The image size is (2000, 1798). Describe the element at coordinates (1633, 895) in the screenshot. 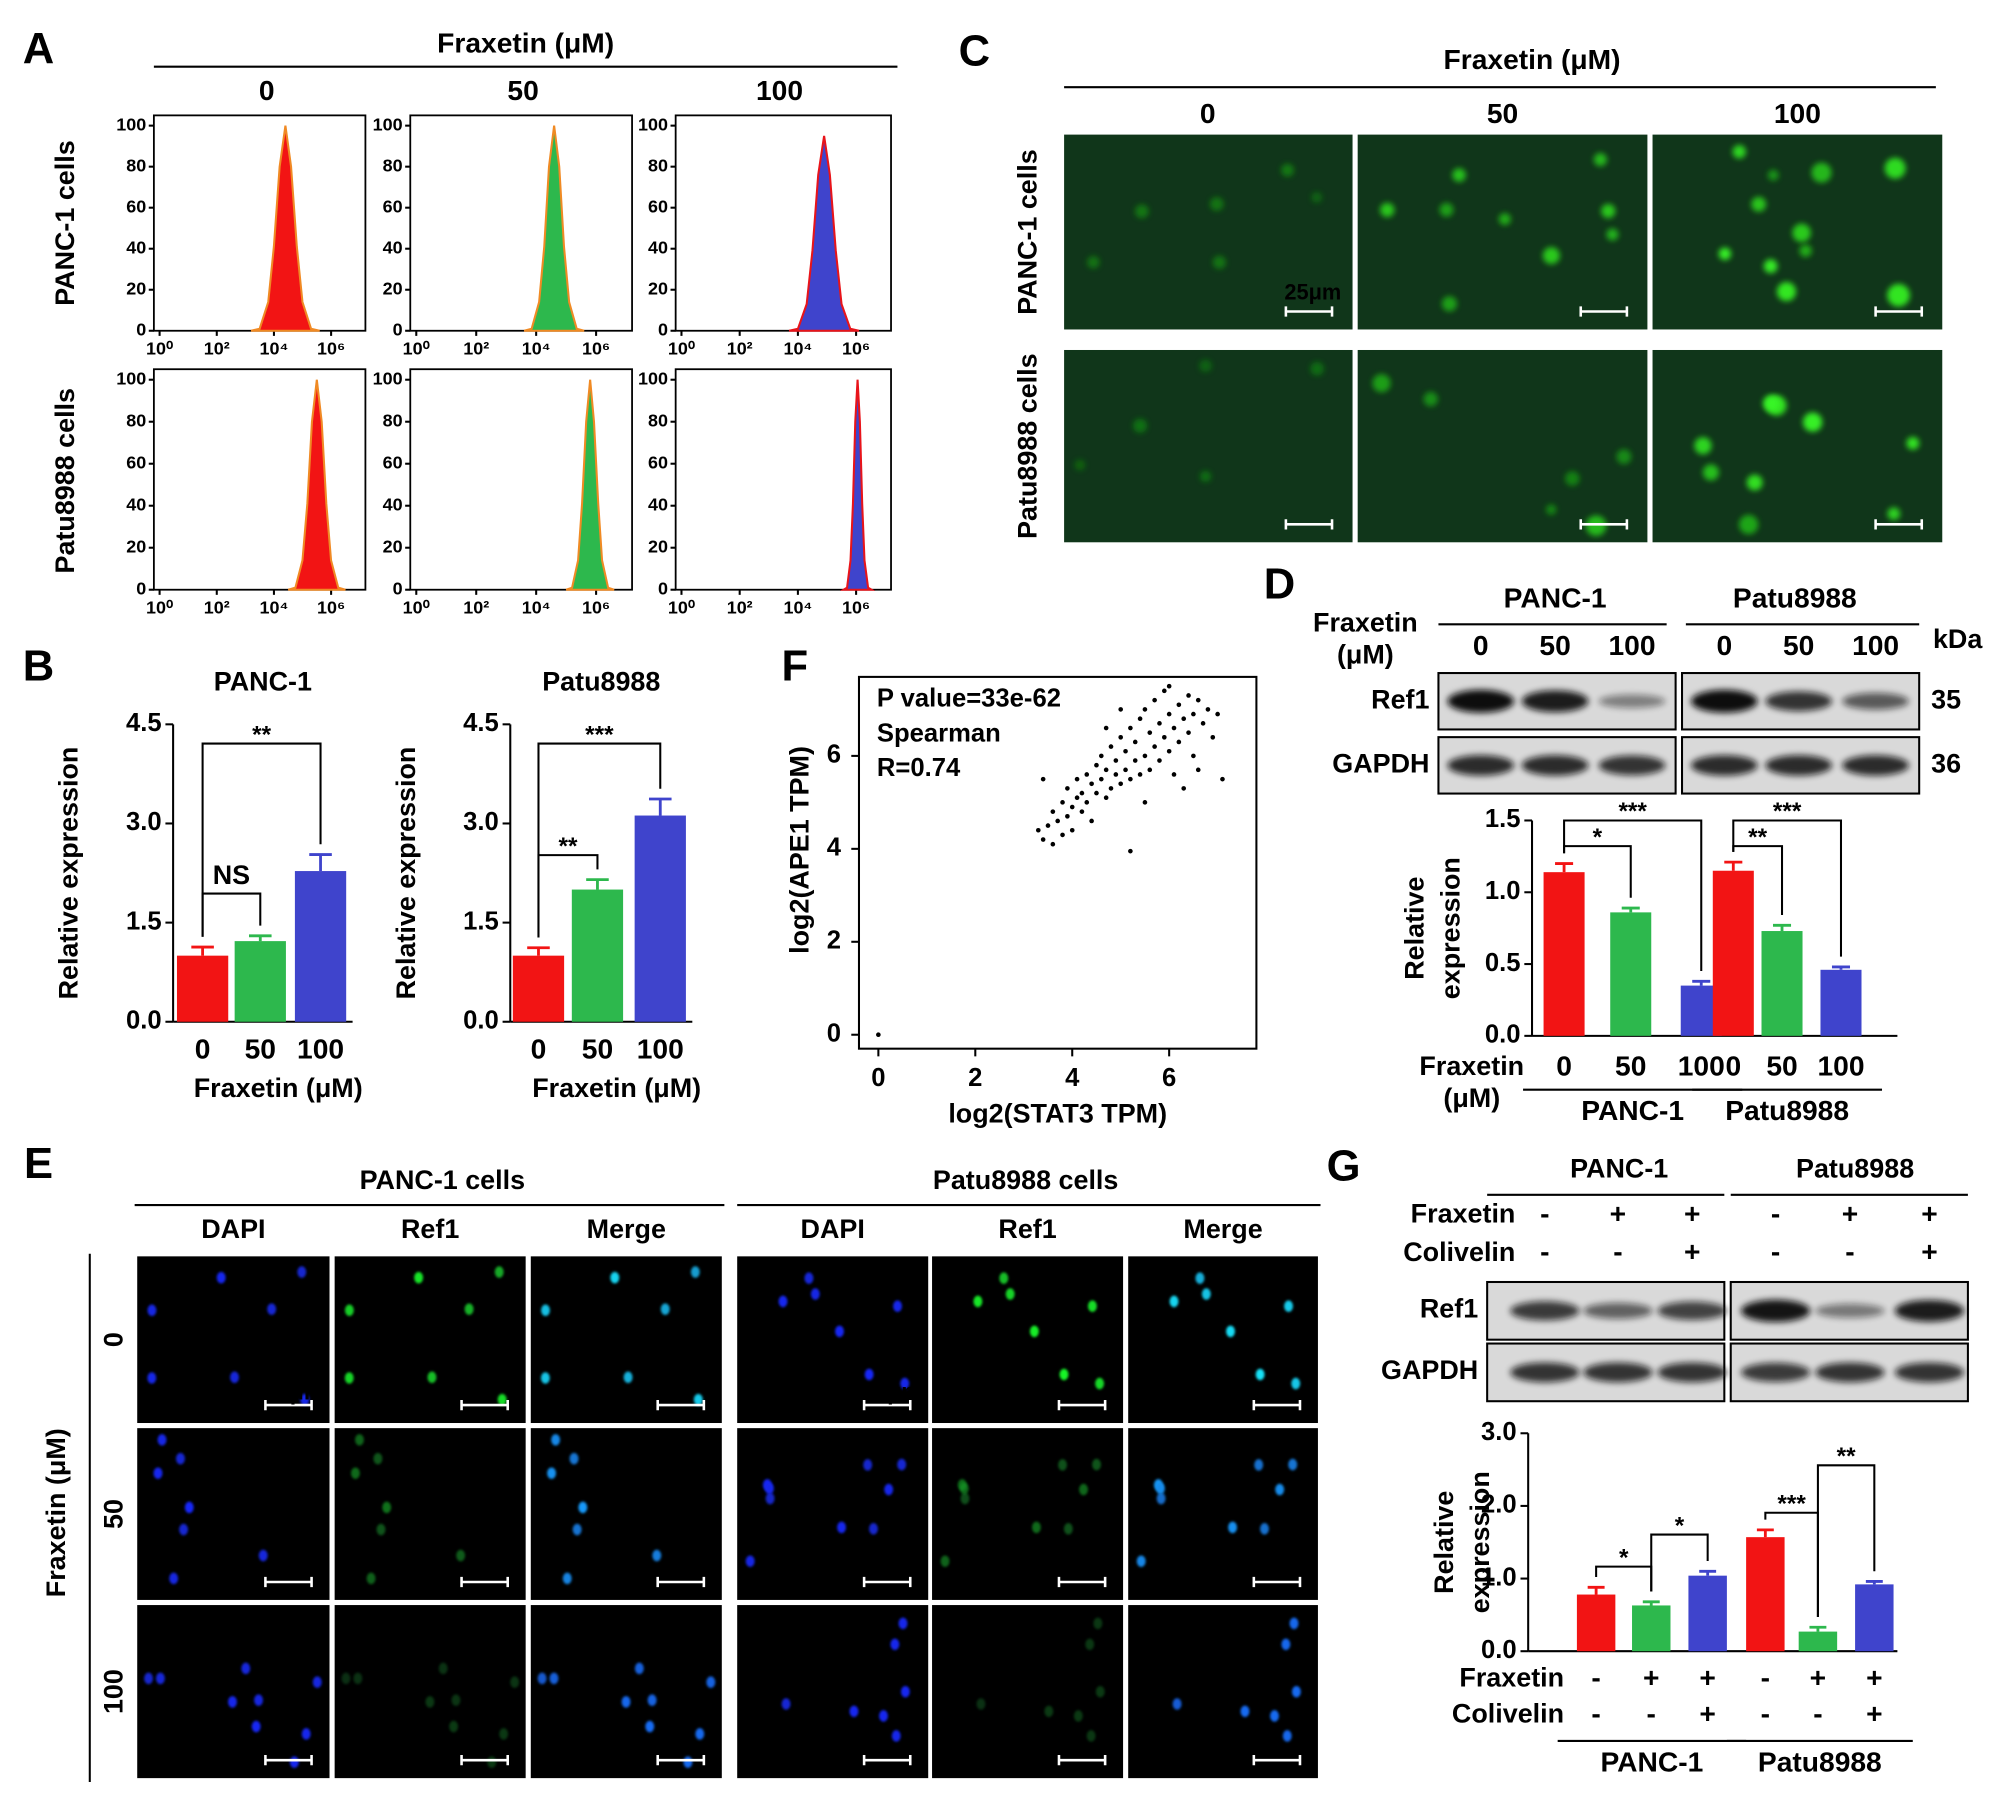

I see `significance-bracket` at that location.